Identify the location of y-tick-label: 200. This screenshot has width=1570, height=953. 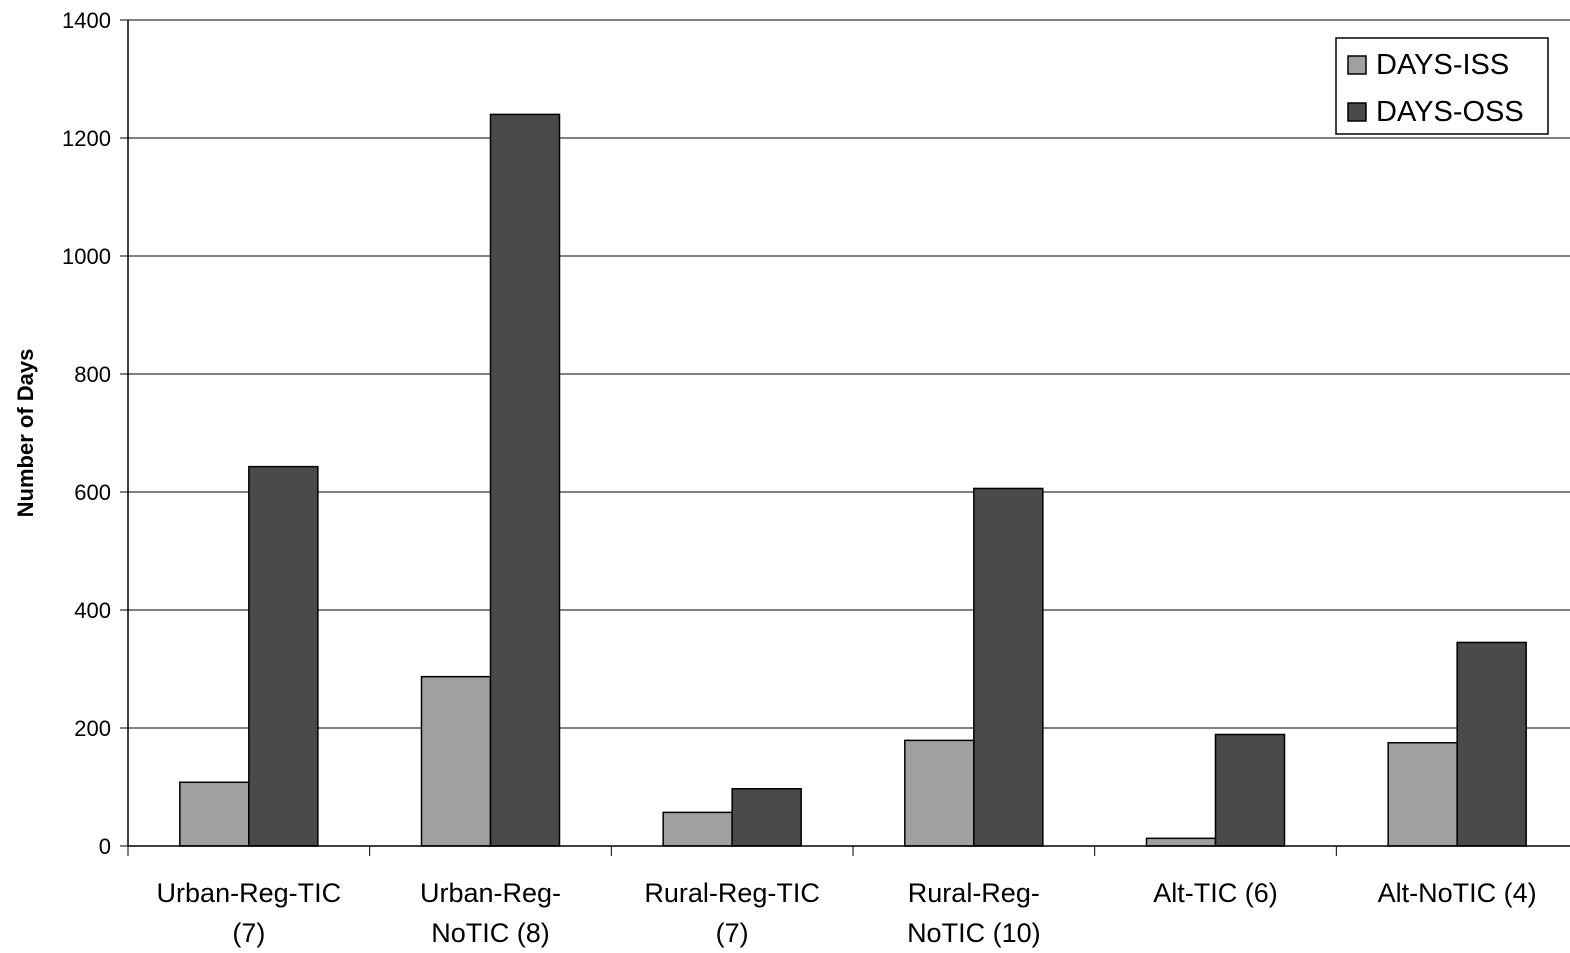
(92, 728).